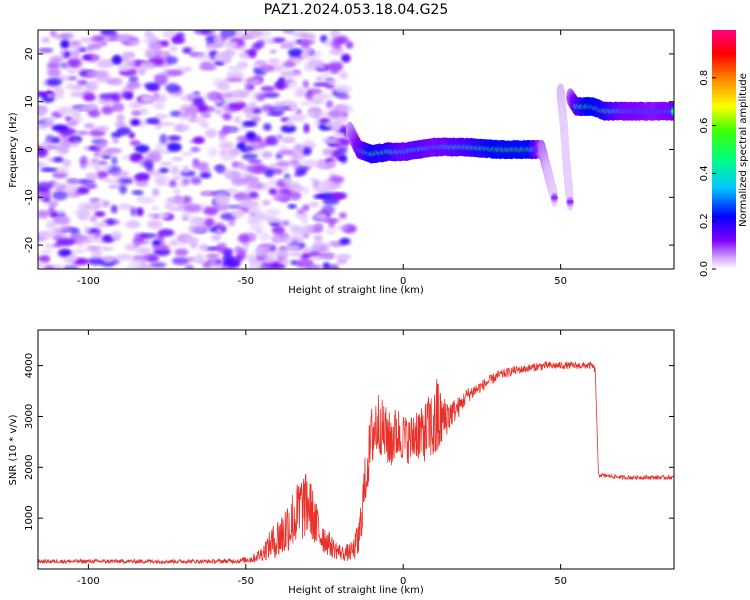 The width and height of the screenshot is (750, 600). Describe the element at coordinates (509, 147) in the screenshot. I see `spectral-ridges` at that location.